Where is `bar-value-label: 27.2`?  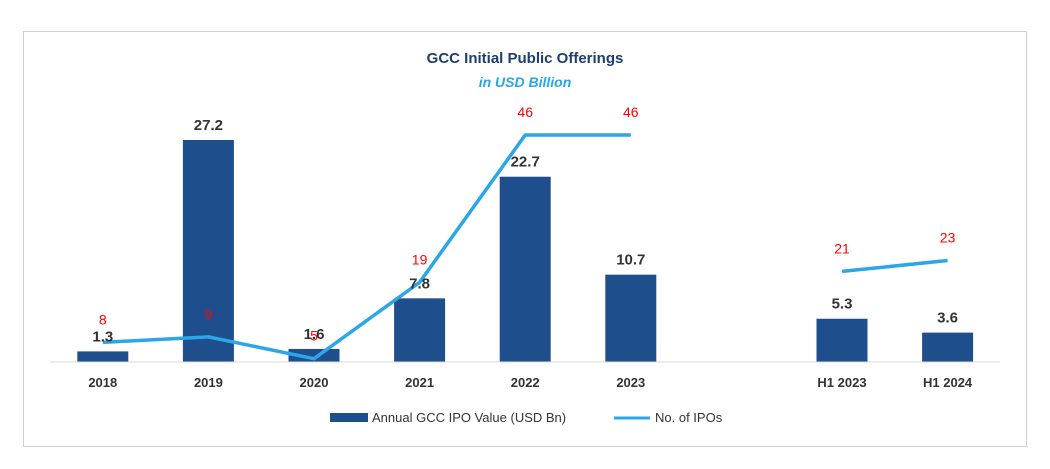 bar-value-label: 27.2 is located at coordinates (208, 125).